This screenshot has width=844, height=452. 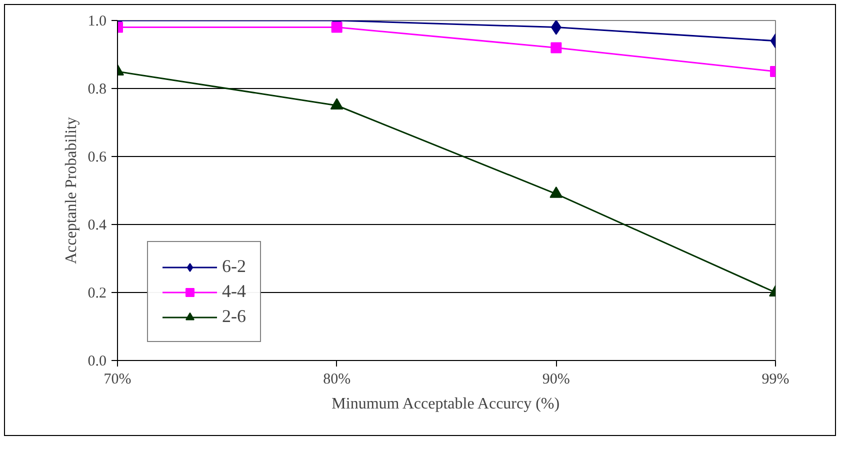 What do you see at coordinates (234, 316) in the screenshot?
I see `legend-label: 2-6` at bounding box center [234, 316].